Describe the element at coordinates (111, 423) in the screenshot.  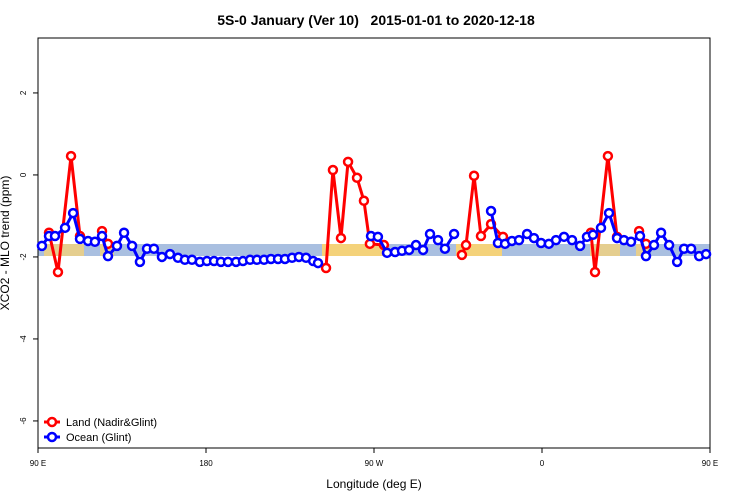
I see `legend-label: Land (Nadir&Glint)` at that location.